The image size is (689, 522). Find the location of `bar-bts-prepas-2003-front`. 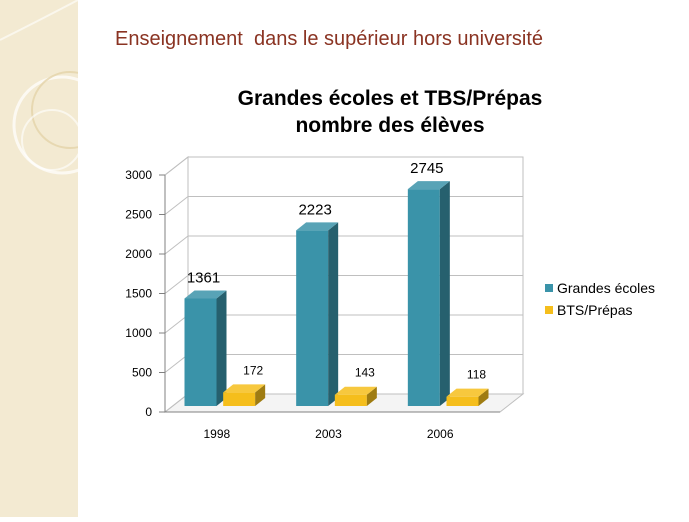

bar-bts-prepas-2003-front is located at coordinates (350, 400).